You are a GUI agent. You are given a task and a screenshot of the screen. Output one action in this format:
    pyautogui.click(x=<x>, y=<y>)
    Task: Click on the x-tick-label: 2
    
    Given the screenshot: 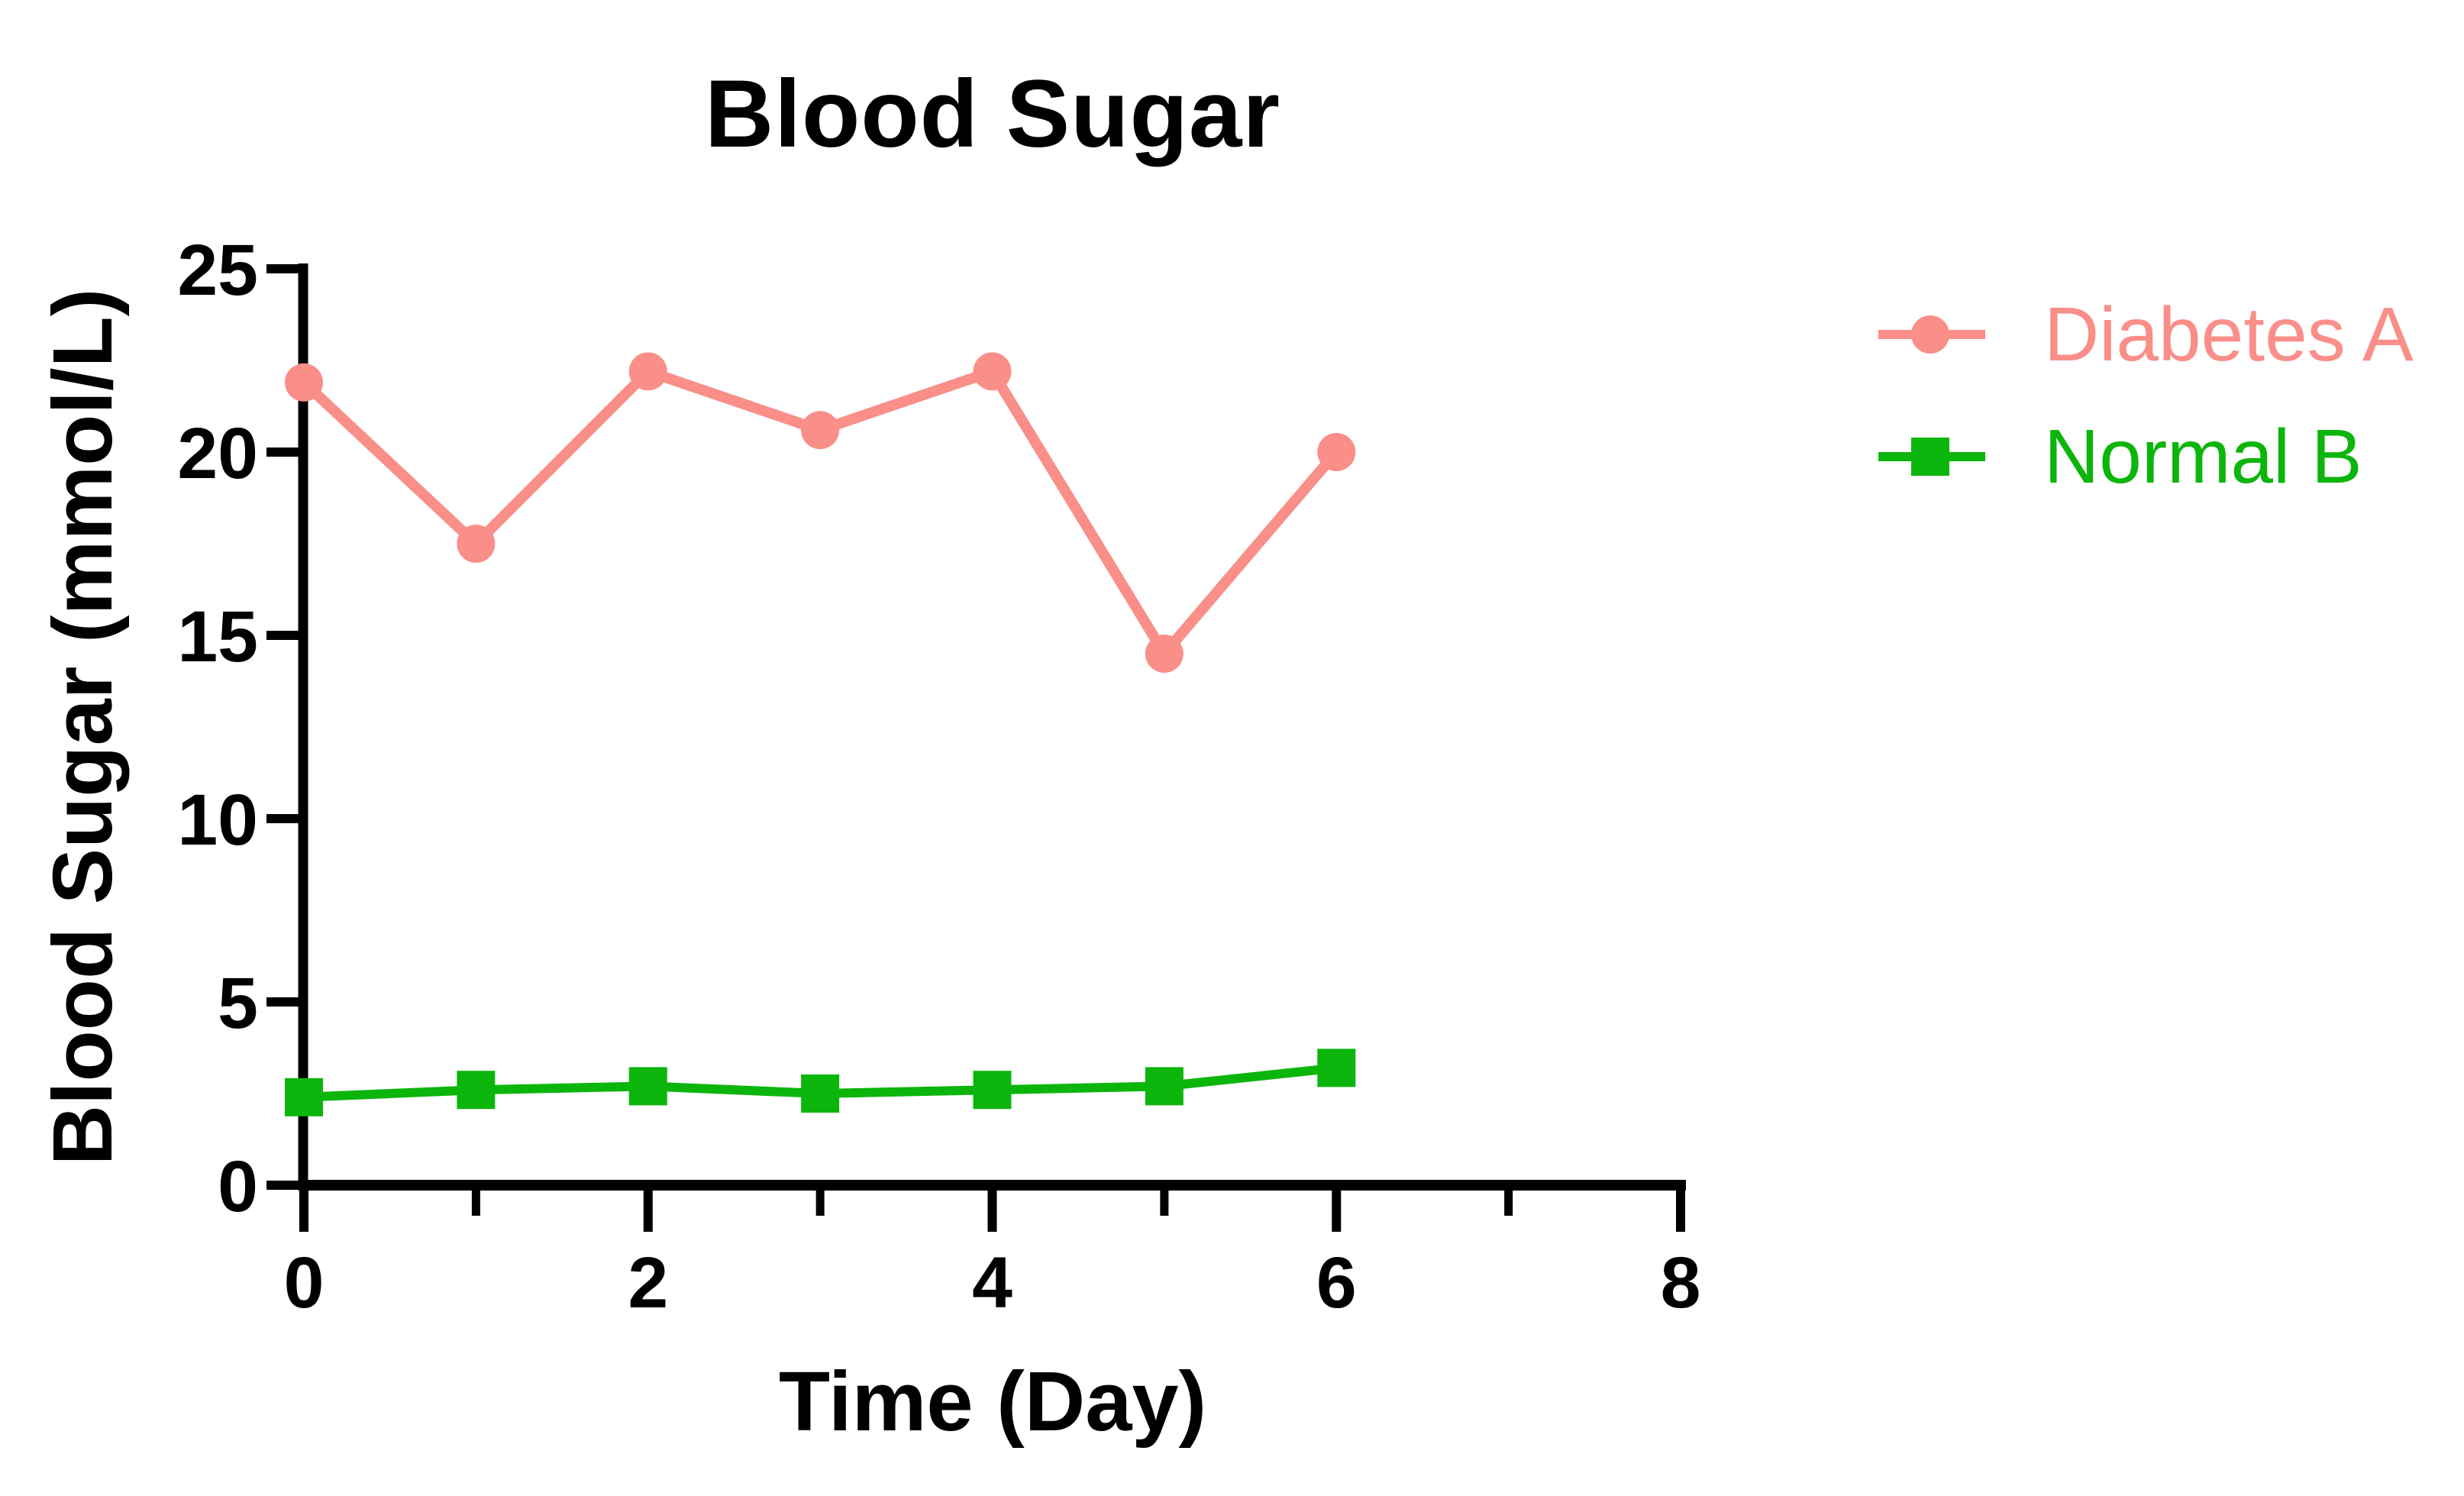 What is the action you would take?
    pyautogui.click(x=648, y=1282)
    